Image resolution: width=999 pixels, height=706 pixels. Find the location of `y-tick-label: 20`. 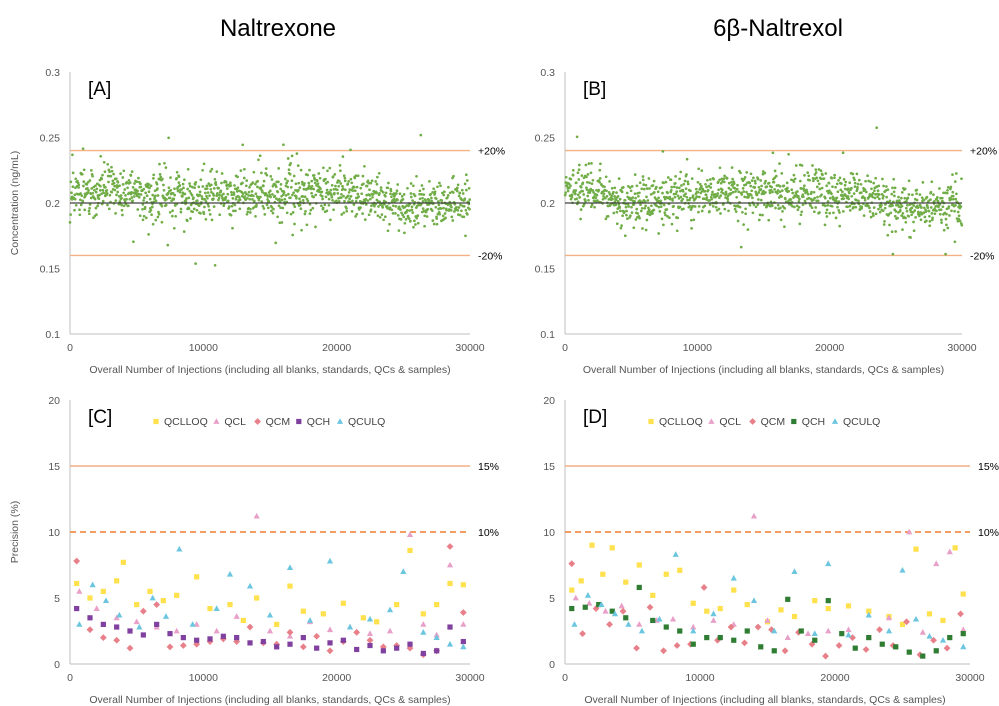

y-tick-label: 20 is located at coordinates (54, 401).